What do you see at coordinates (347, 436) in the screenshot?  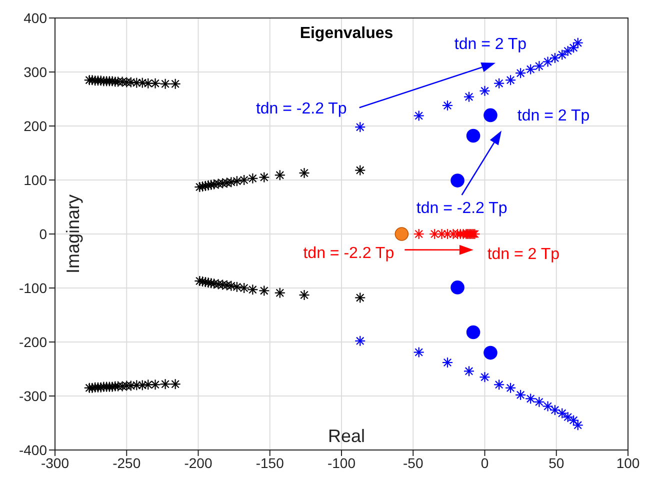 I see `x-axis-title: Real` at bounding box center [347, 436].